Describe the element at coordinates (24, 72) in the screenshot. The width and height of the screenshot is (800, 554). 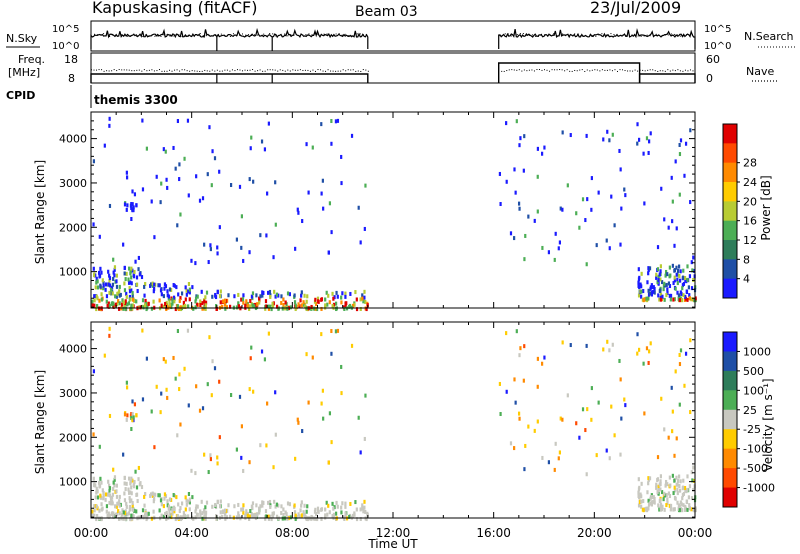
I see `freq-unit-label: [MHz]` at that location.